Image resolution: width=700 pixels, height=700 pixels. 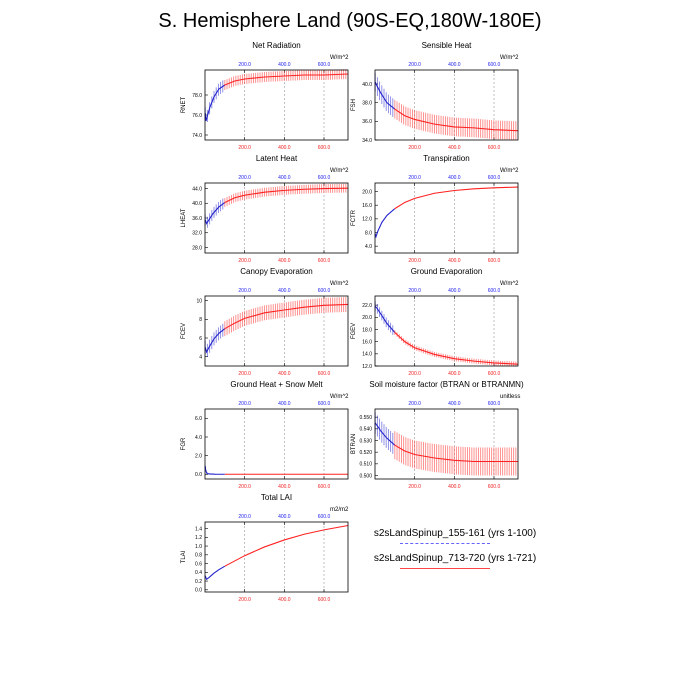 What do you see at coordinates (446, 384) in the screenshot?
I see `panel-title-btran: Soil moisture factor (BTRAN or BTRANMN)` at bounding box center [446, 384].